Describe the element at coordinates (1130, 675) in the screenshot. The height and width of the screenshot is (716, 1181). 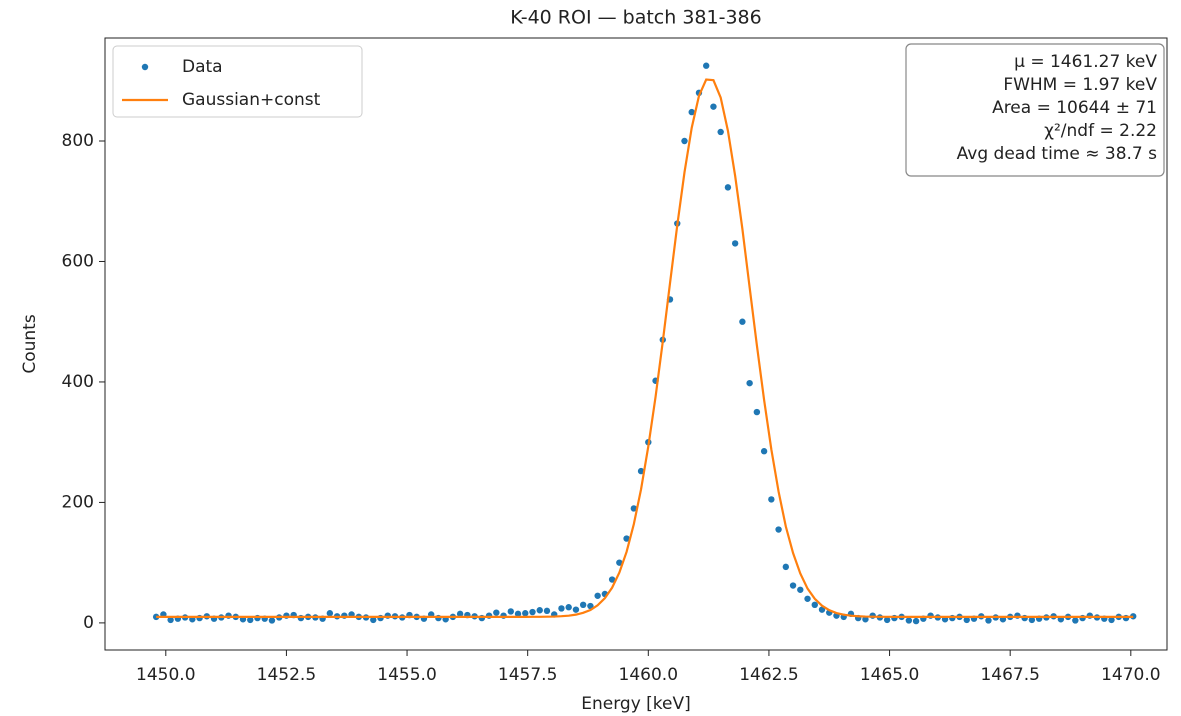
I see `x-tick-label: 1470.0` at that location.